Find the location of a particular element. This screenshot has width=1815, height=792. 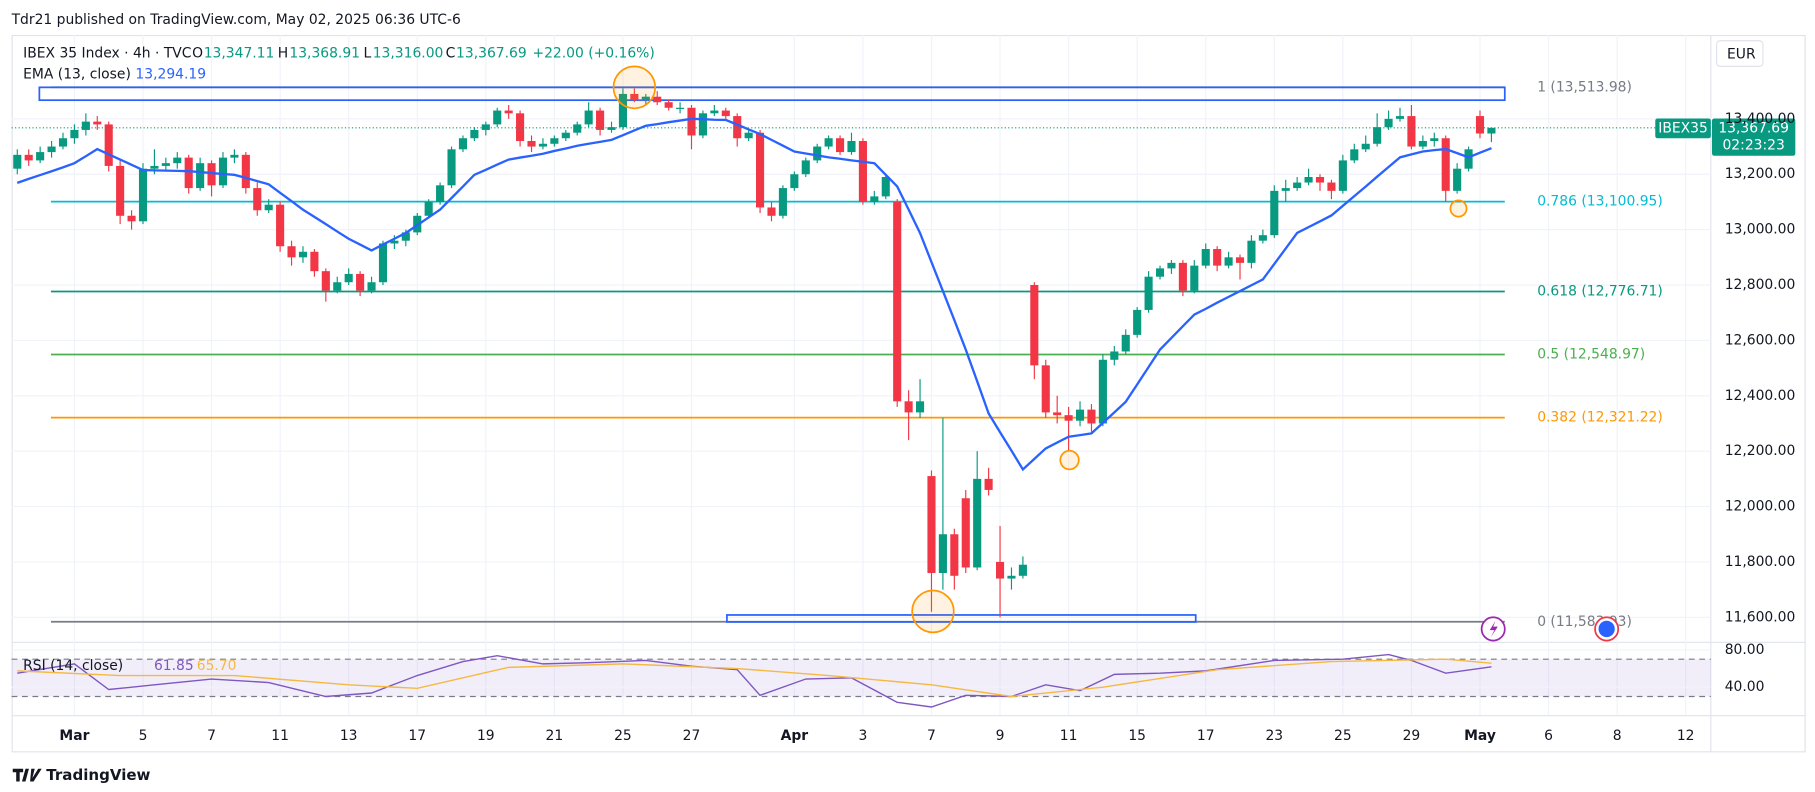

rsi-ma-value: 65.70 is located at coordinates (217, 666).